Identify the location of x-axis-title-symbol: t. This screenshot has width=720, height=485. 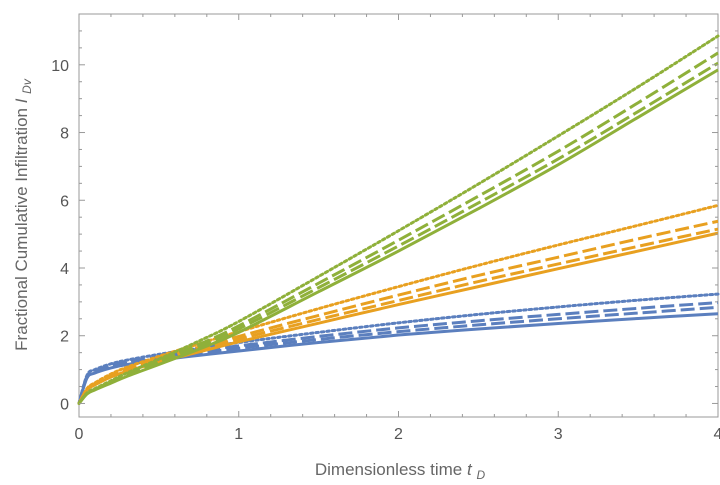
(470, 469).